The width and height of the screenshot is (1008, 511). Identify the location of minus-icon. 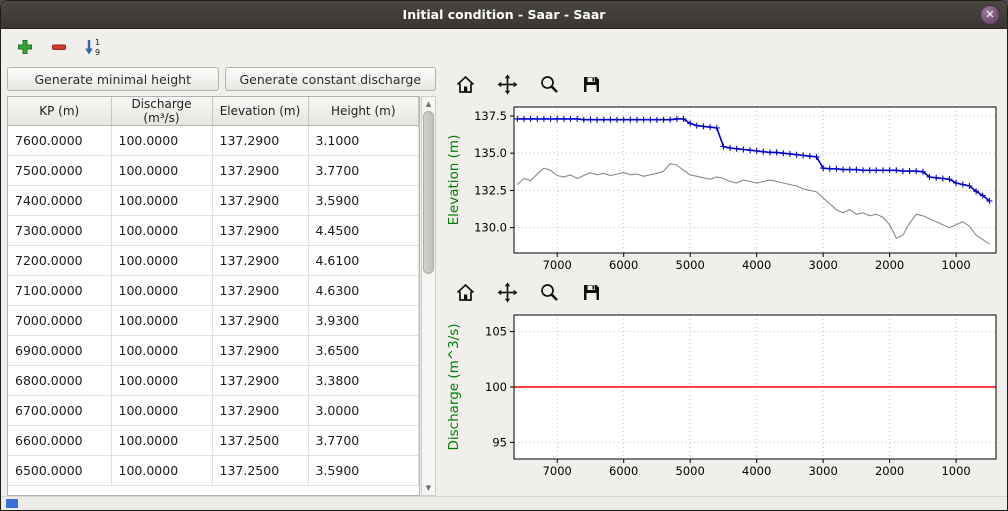
(59, 47).